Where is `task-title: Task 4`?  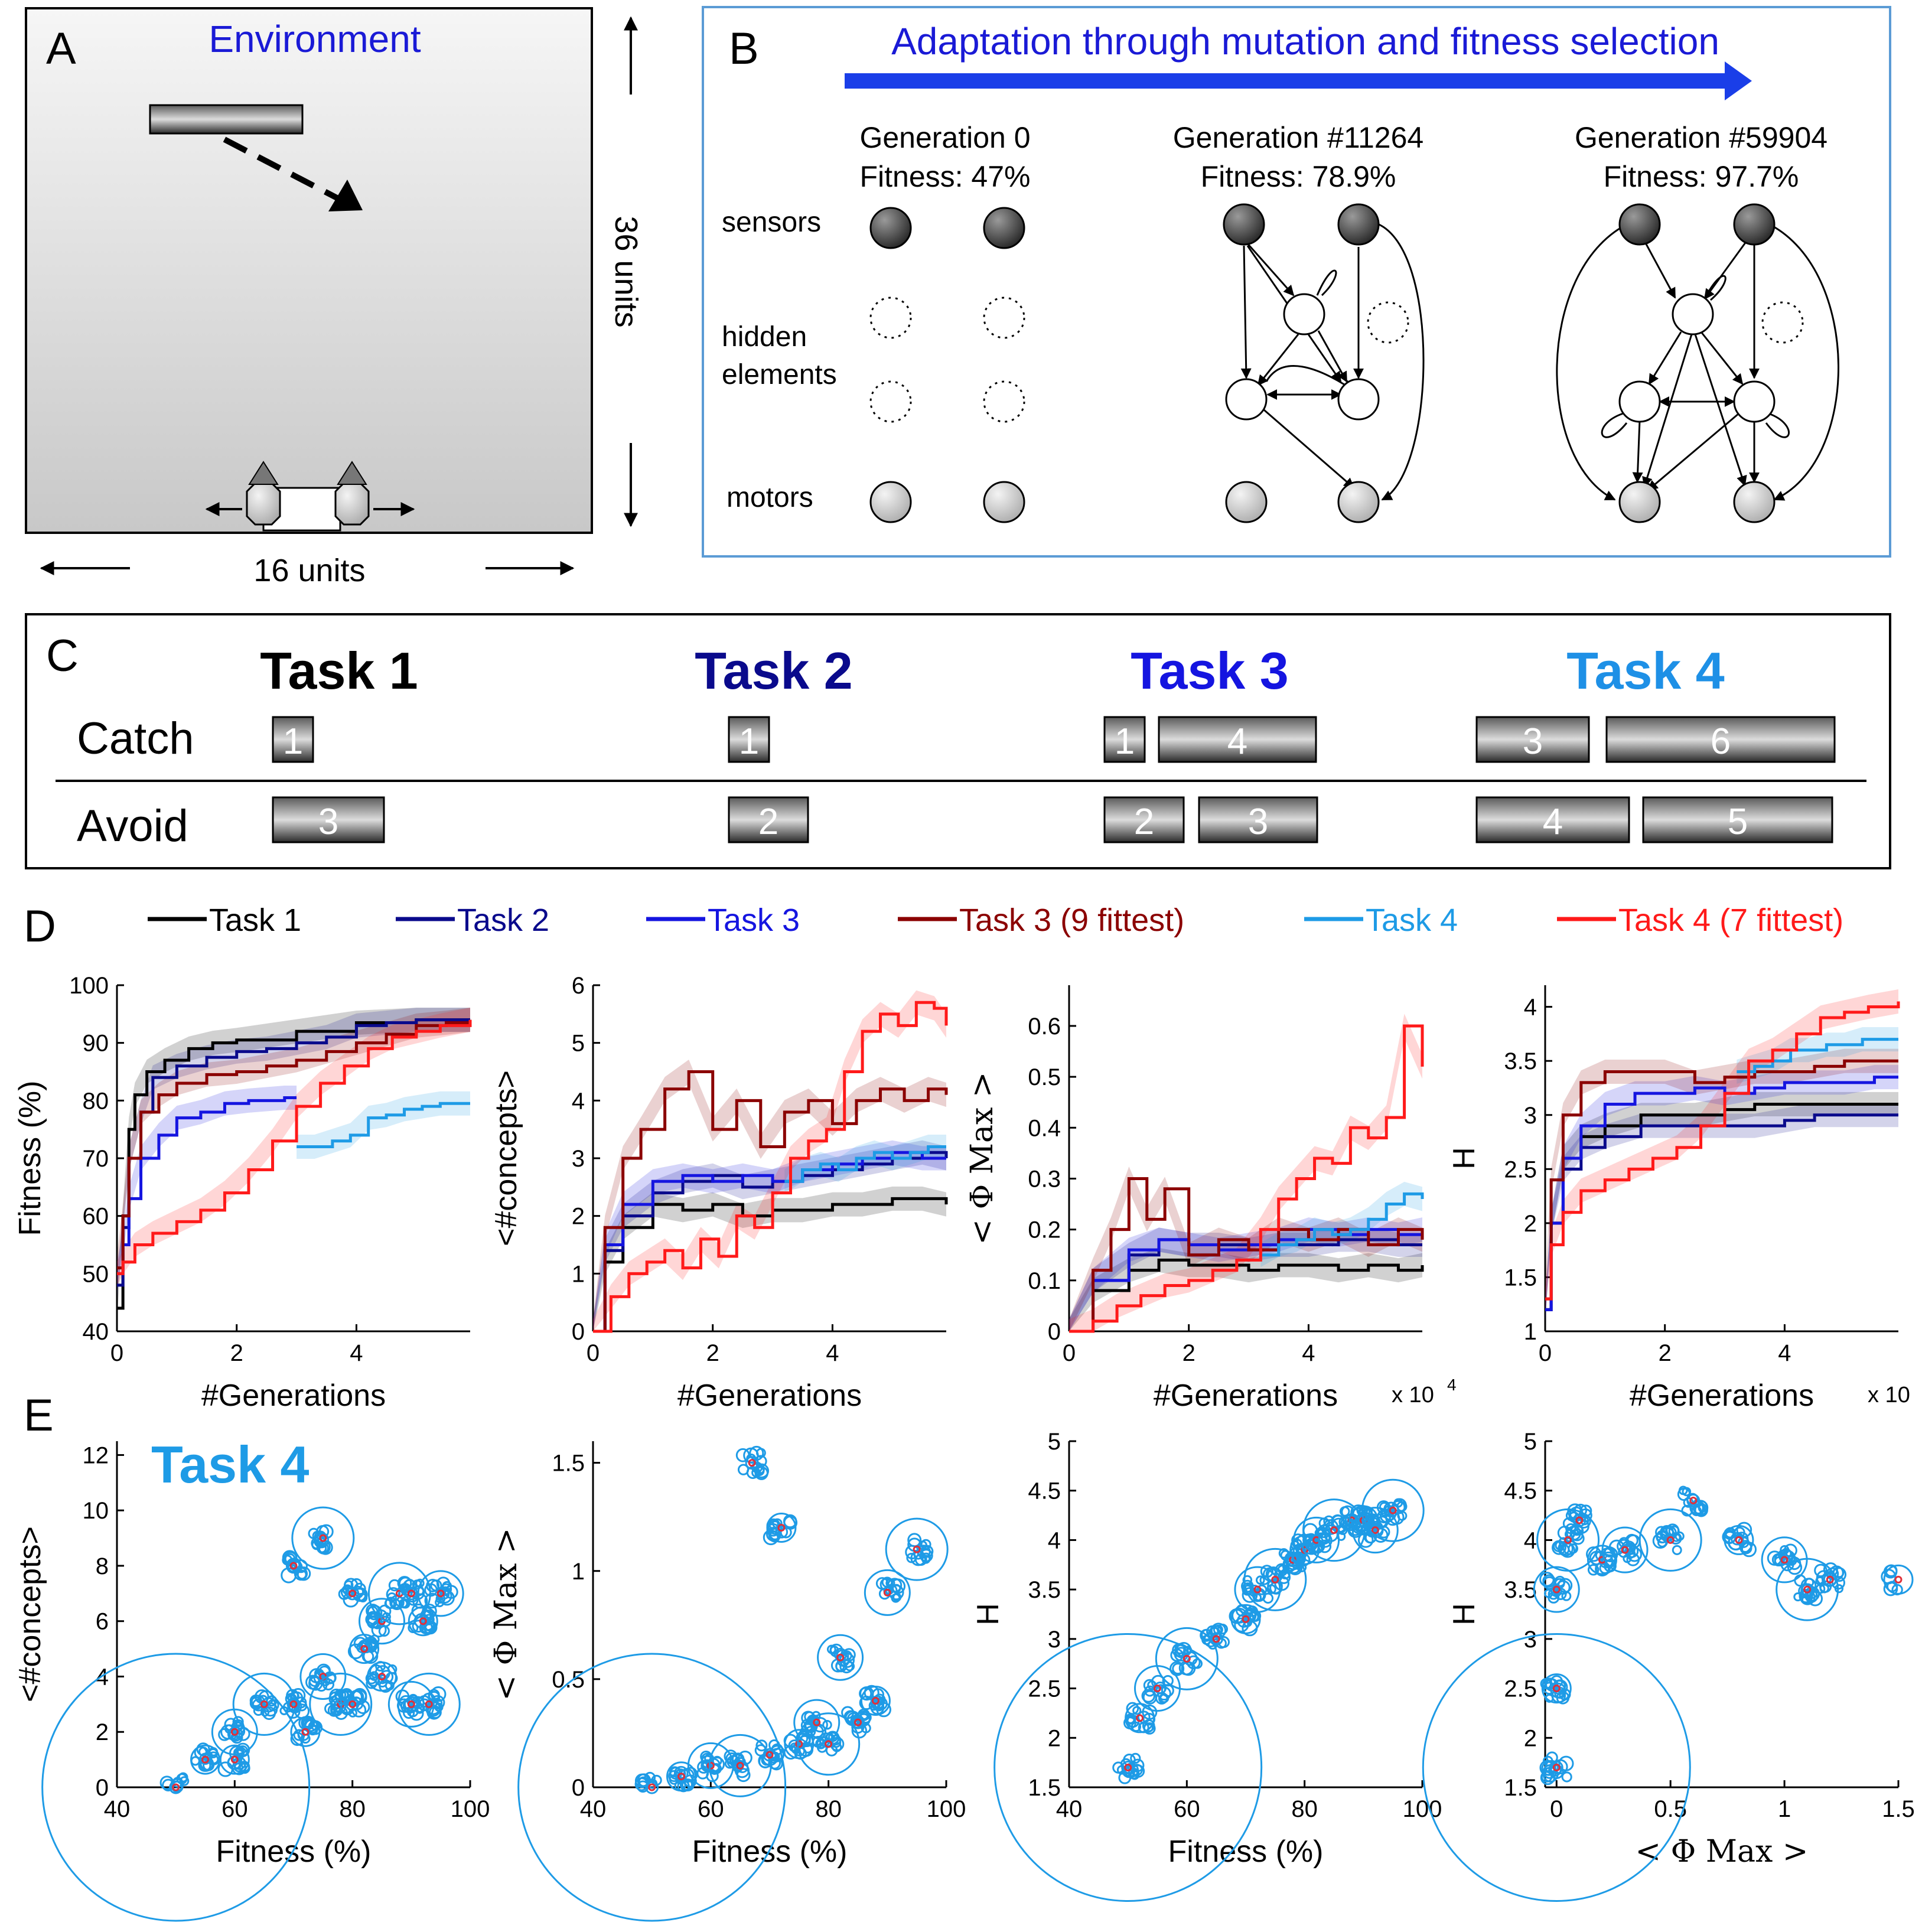 task-title: Task 4 is located at coordinates (1645, 670).